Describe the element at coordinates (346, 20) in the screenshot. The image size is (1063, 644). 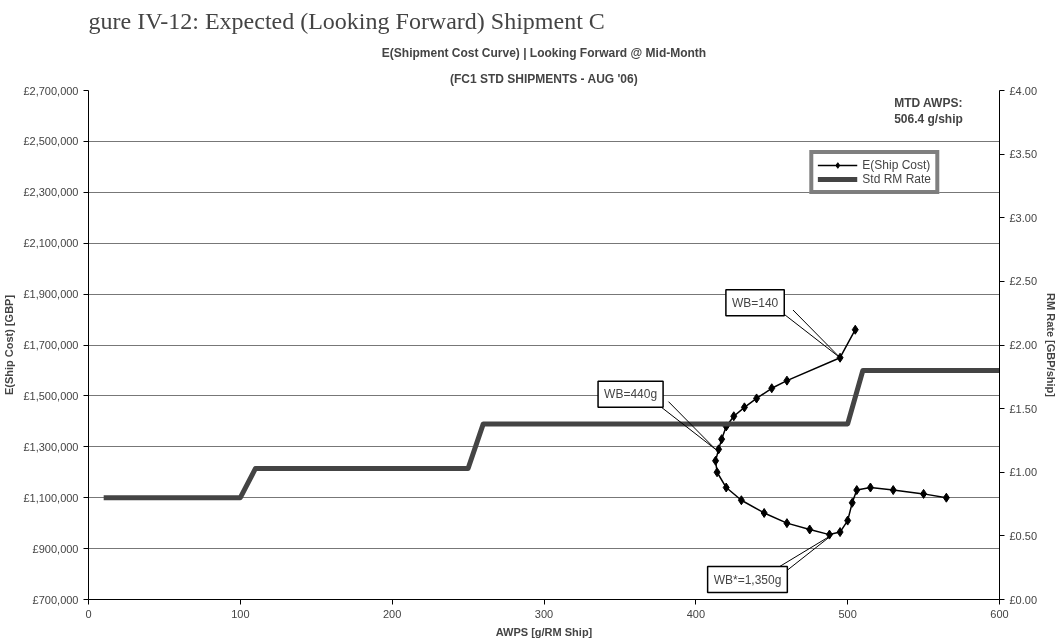
I see `text: gure IV-12: Expected (Looking Forward) Shipment C` at that location.